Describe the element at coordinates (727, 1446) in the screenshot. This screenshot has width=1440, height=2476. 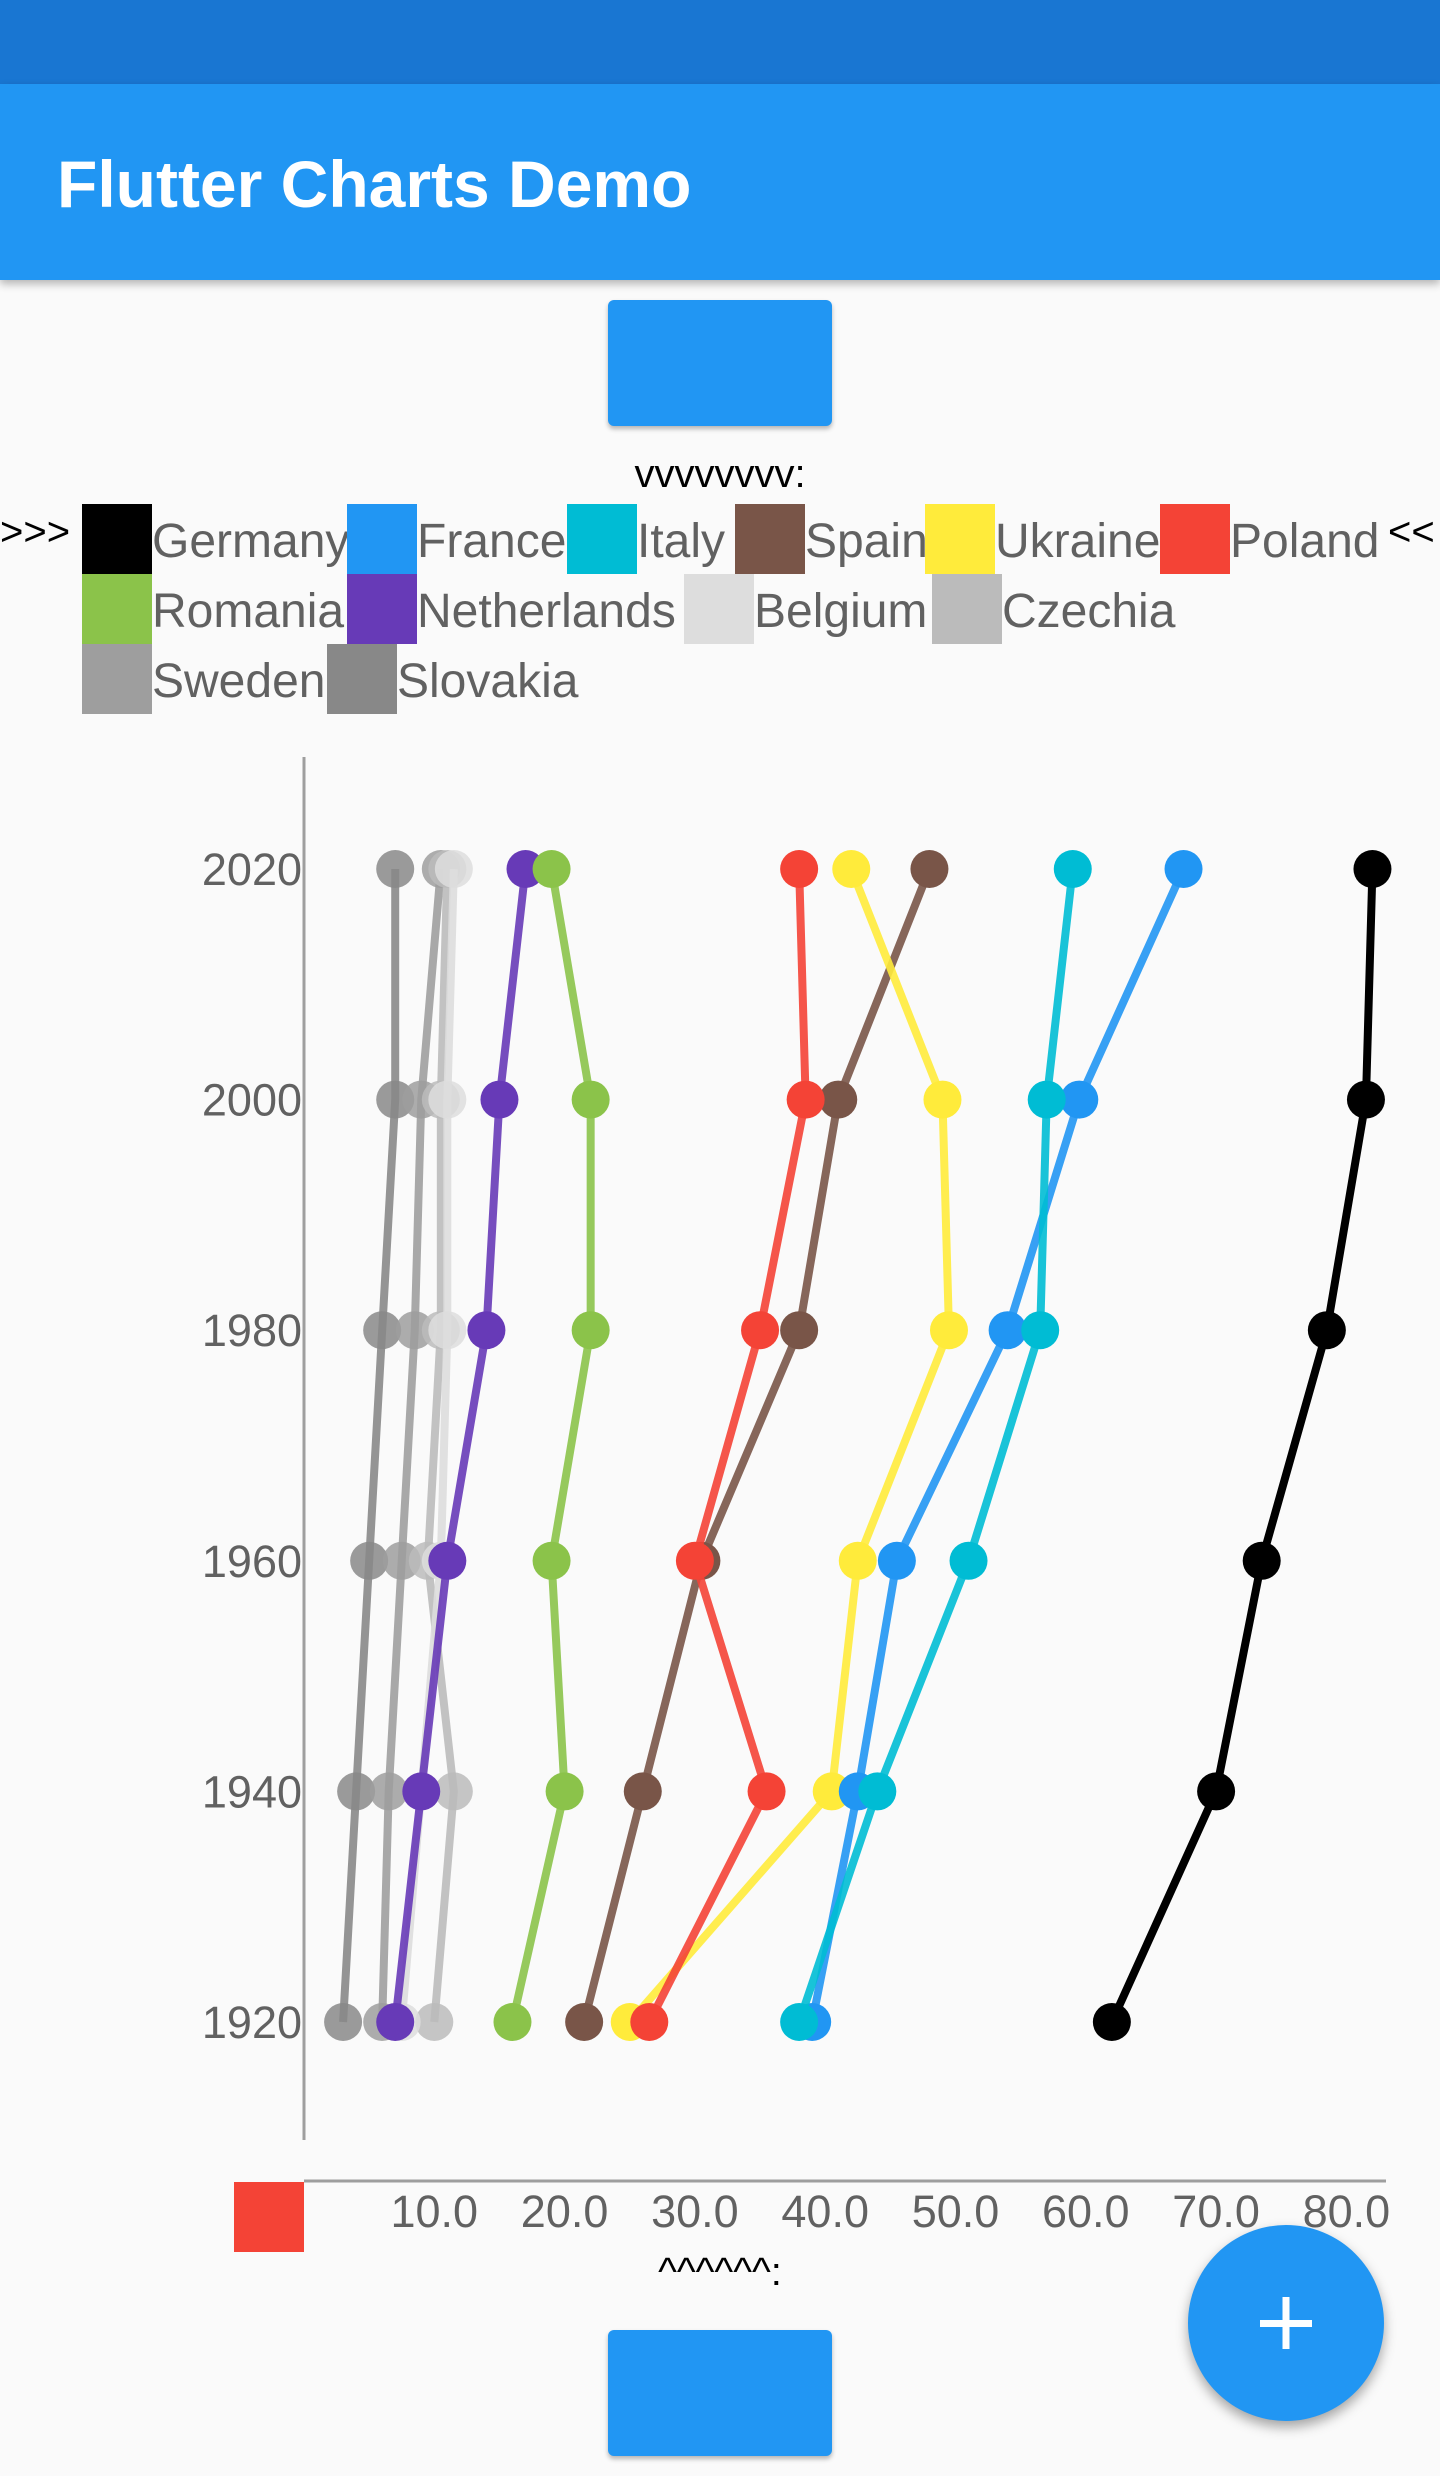
I see `series-line-poland` at that location.